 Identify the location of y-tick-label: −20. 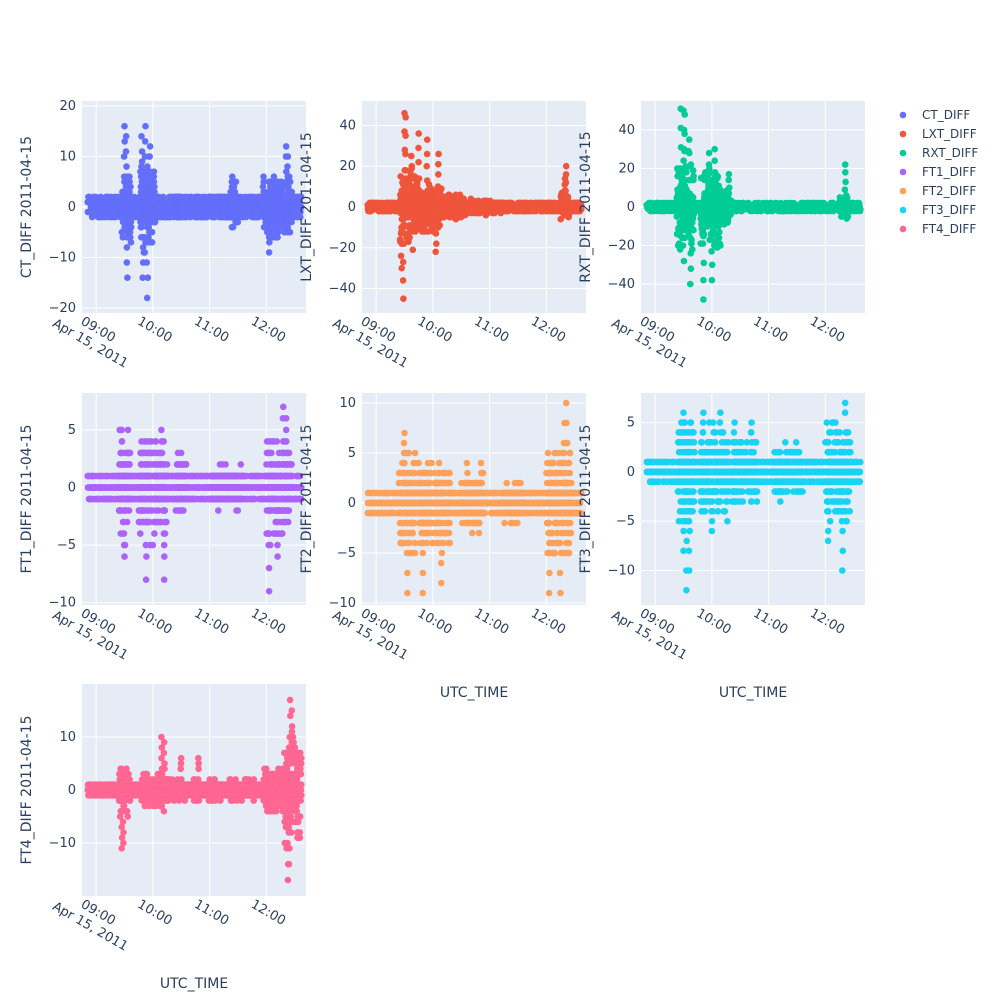
(62, 308).